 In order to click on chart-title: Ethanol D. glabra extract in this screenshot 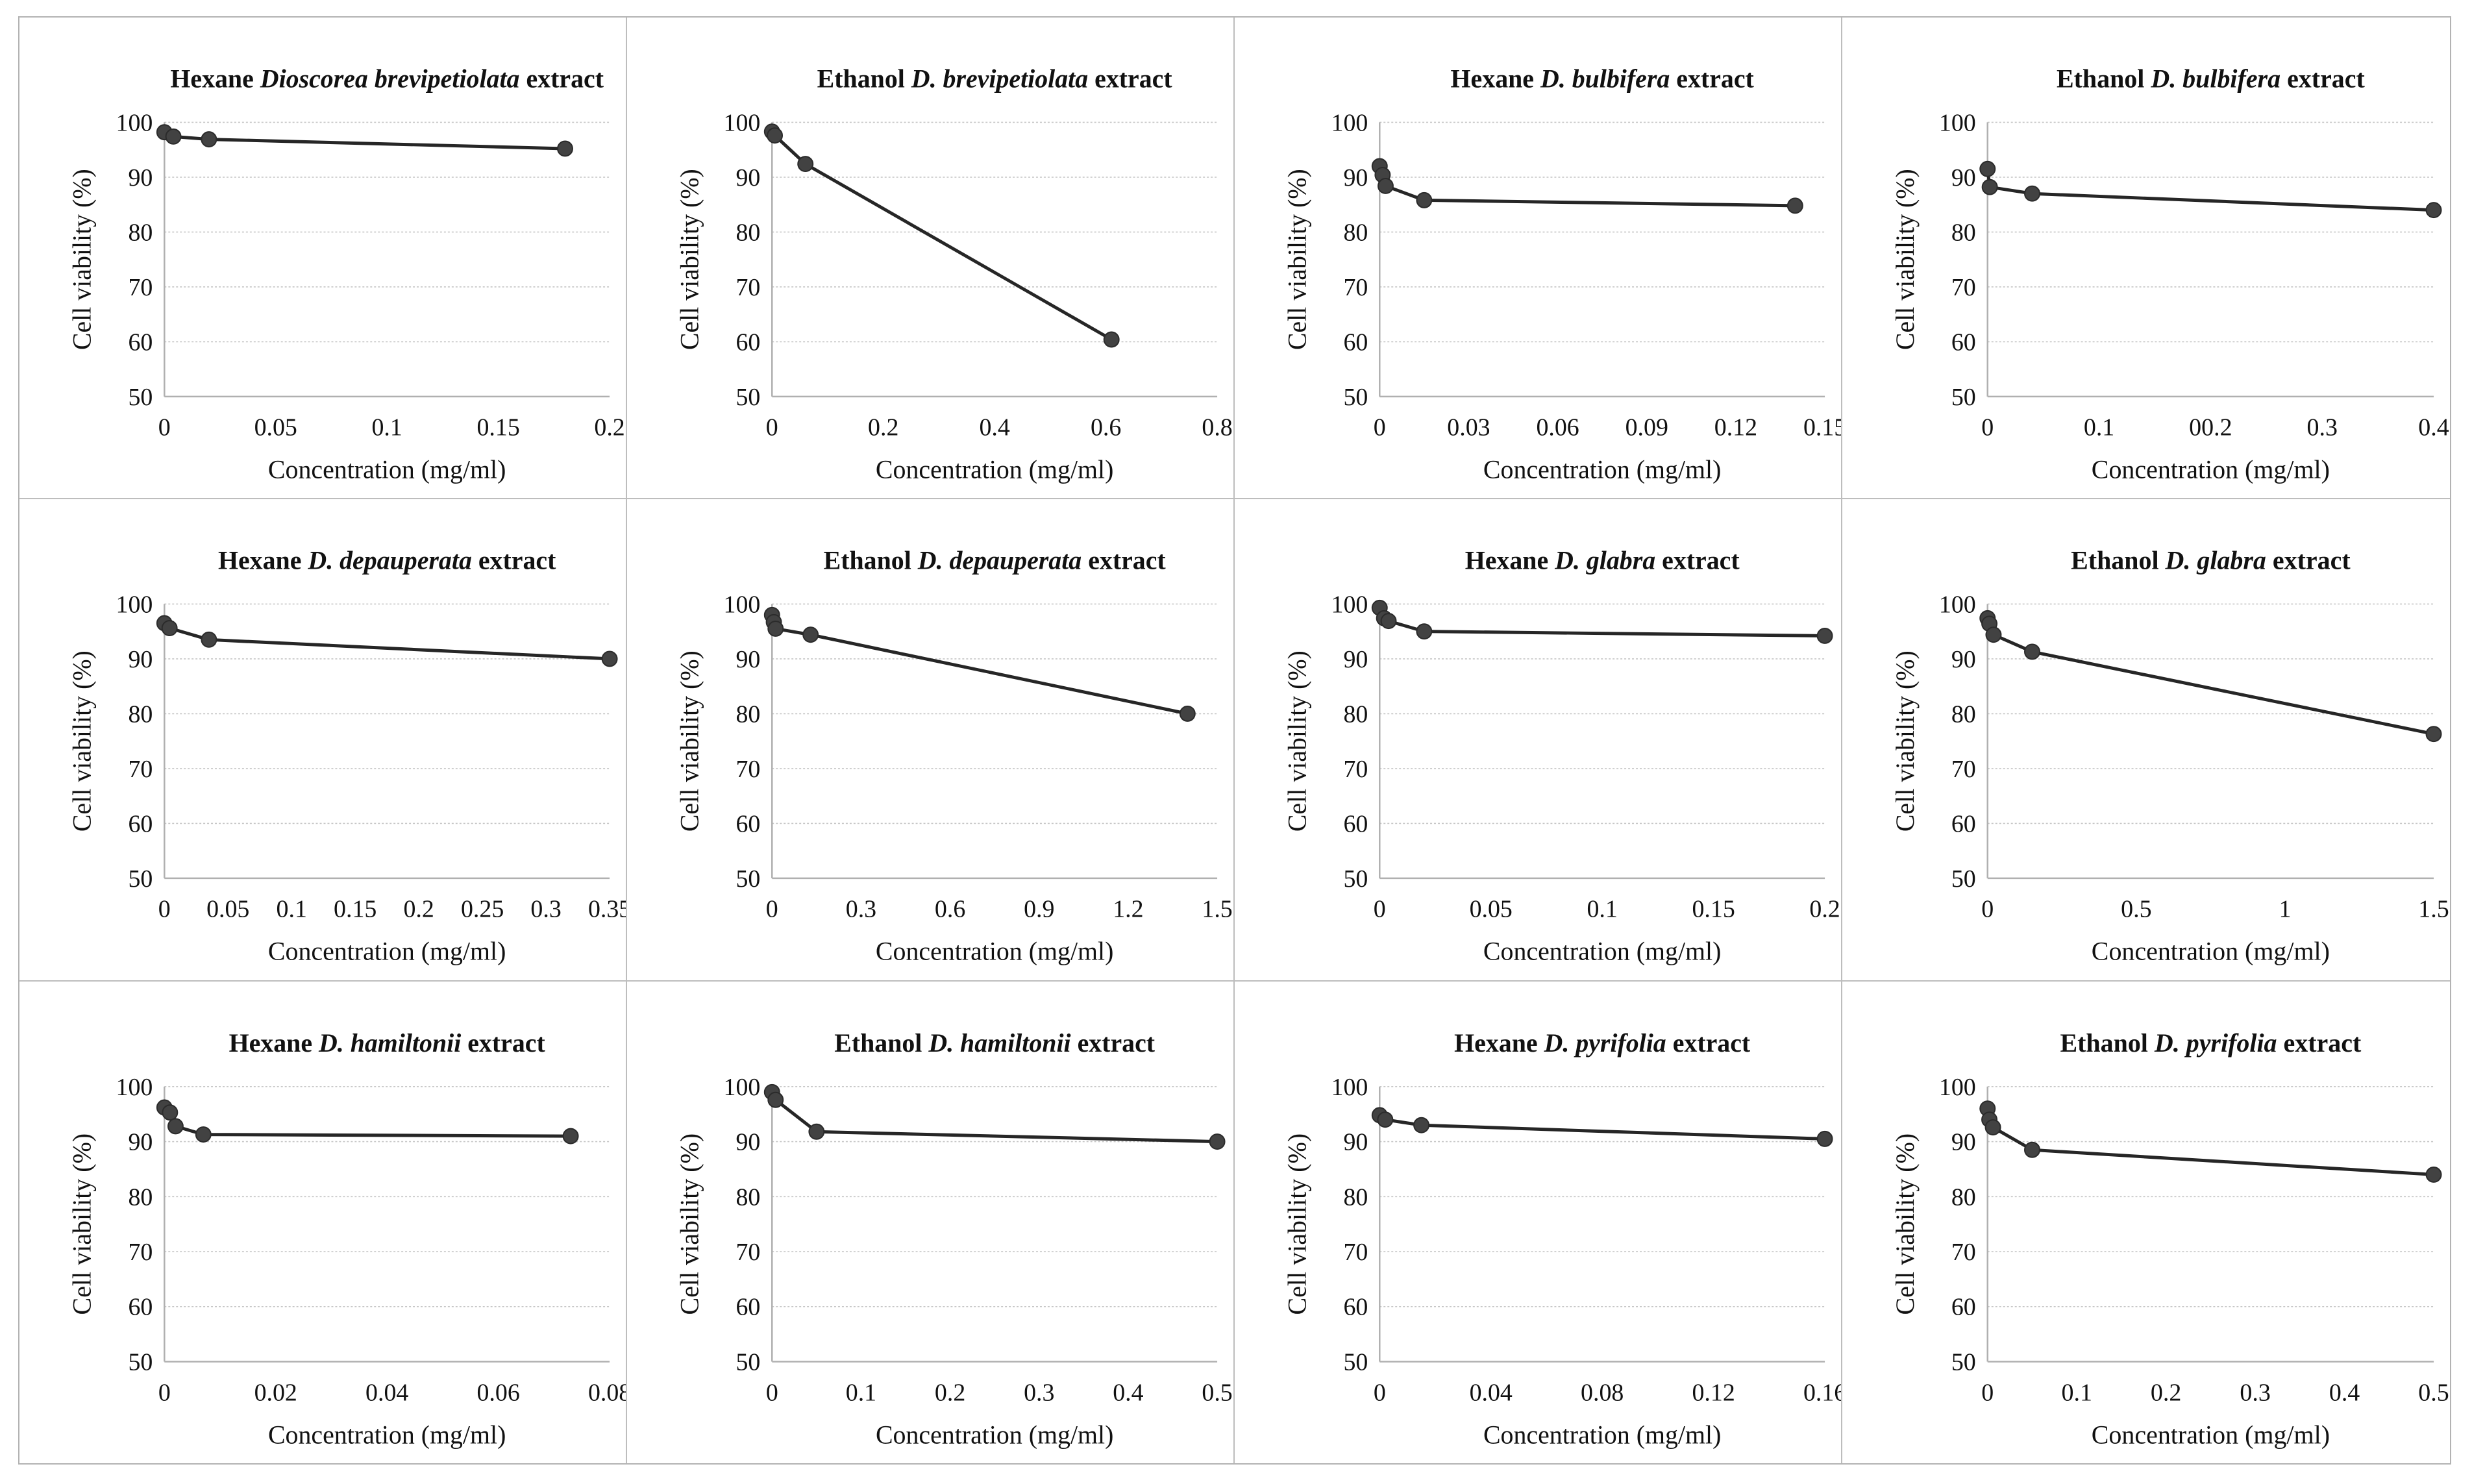, I will do `click(2211, 560)`.